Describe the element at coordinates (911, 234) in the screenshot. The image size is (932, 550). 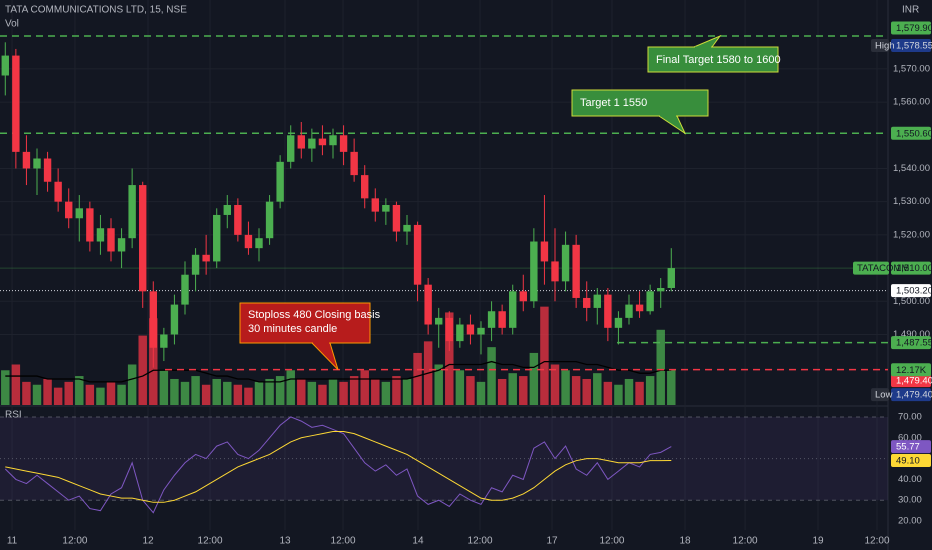
I see `y-tick-label: 1,520.00` at that location.